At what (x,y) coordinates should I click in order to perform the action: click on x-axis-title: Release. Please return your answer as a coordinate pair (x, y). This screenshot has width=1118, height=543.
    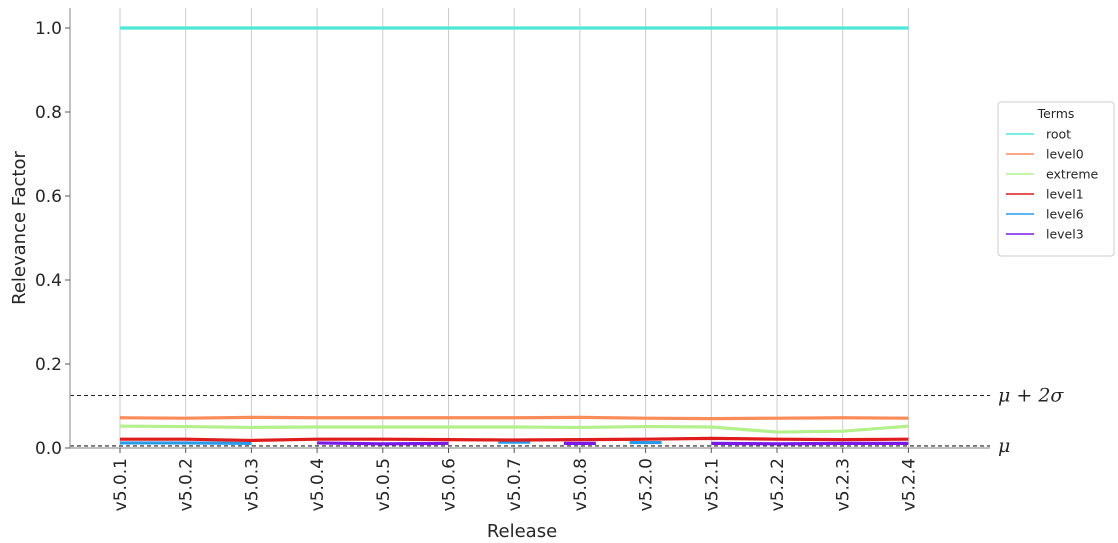
    Looking at the image, I should click on (522, 531).